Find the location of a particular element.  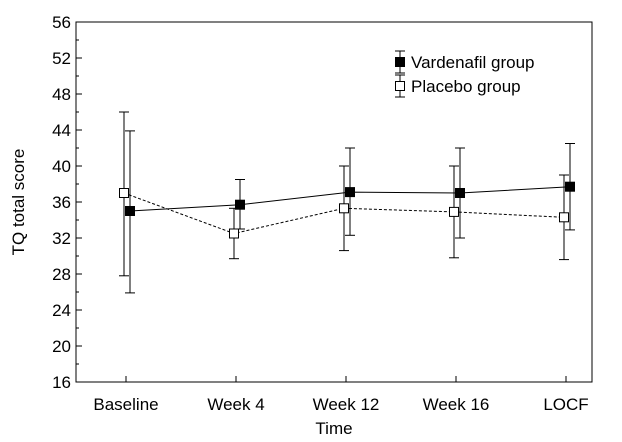

y-tick-label: 52 is located at coordinates (61, 58).